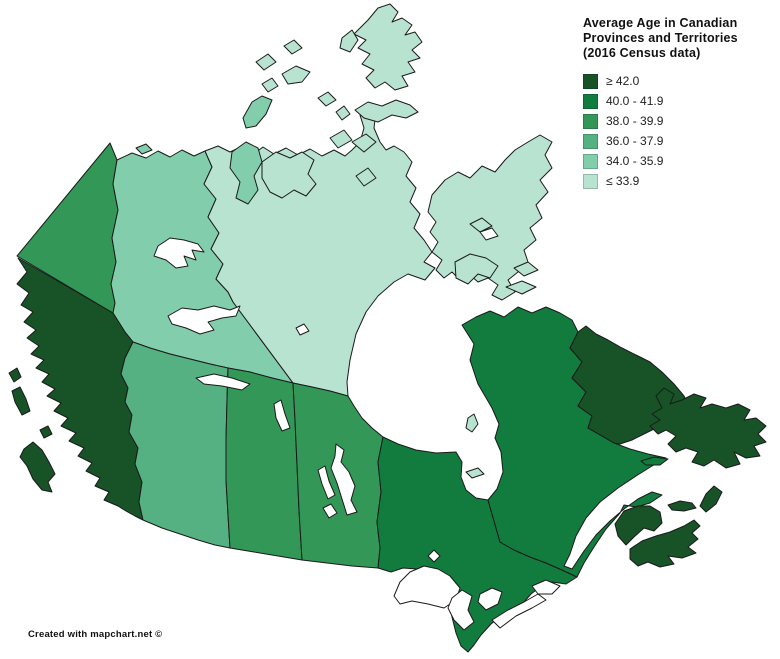 The width and height of the screenshot is (780, 659). What do you see at coordinates (635, 121) in the screenshot?
I see `legend-label: 38.0 - 39.9` at bounding box center [635, 121].